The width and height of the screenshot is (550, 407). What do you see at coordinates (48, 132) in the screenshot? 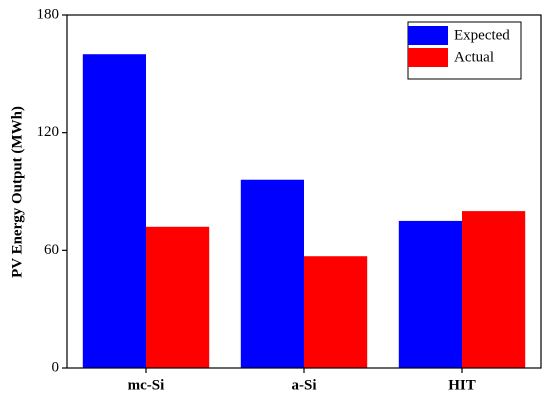
I see `y-tick-label: 120` at bounding box center [48, 132].